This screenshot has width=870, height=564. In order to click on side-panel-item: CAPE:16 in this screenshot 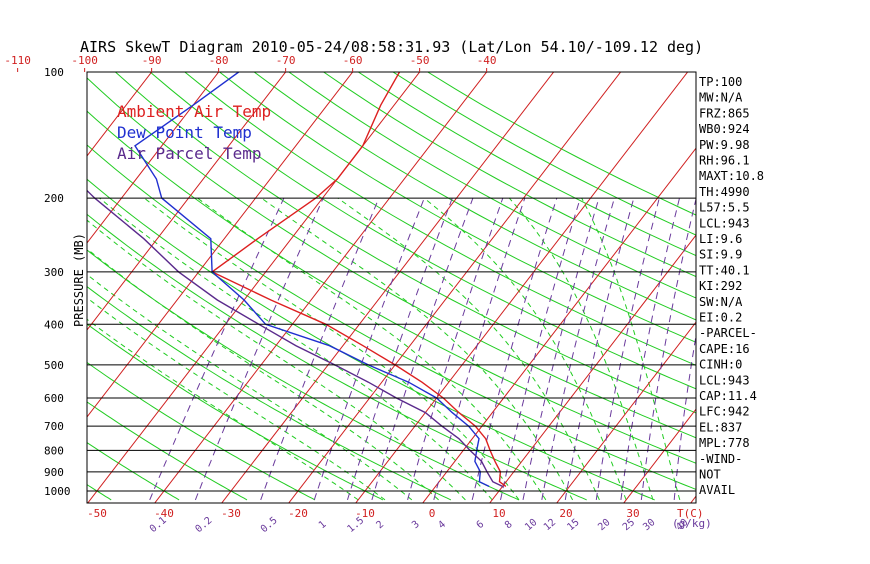, I will do `click(724, 349)`.